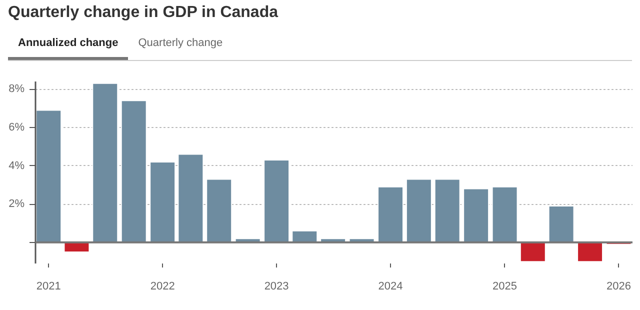 The image size is (640, 310). What do you see at coordinates (16, 166) in the screenshot?
I see `y-tick-label: 4%` at bounding box center [16, 166].